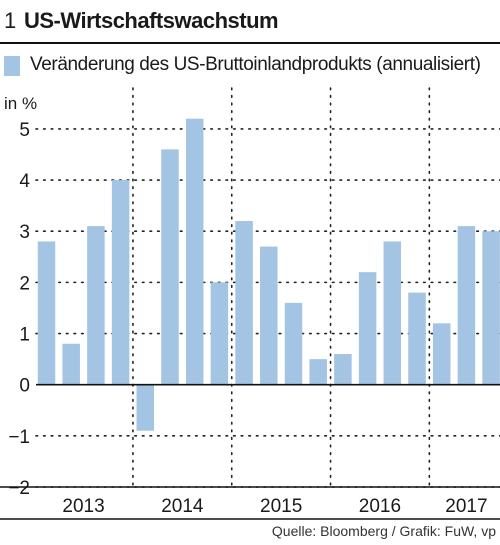  What do you see at coordinates (318, 372) in the screenshot?
I see `bar-2015-q4` at bounding box center [318, 372].